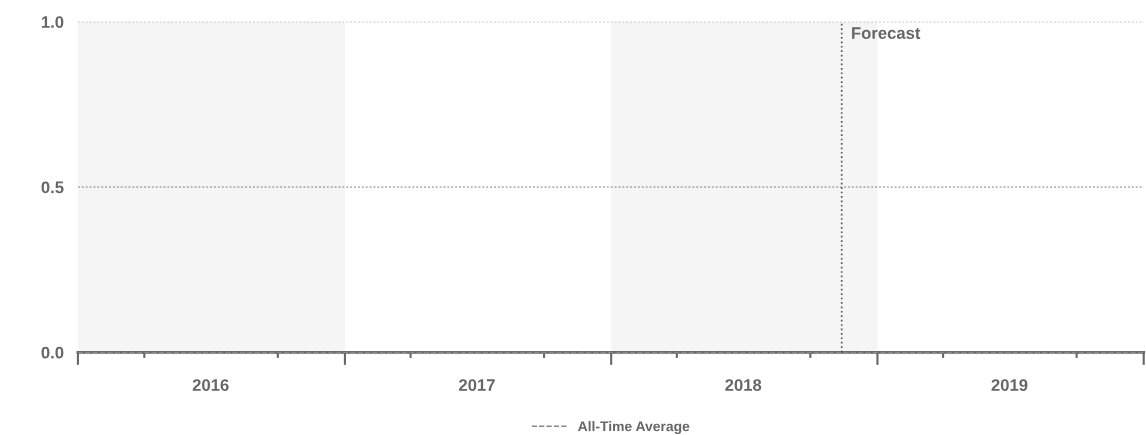 The width and height of the screenshot is (1146, 435). Describe the element at coordinates (743, 385) in the screenshot. I see `x-tick-label: 2018` at that location.